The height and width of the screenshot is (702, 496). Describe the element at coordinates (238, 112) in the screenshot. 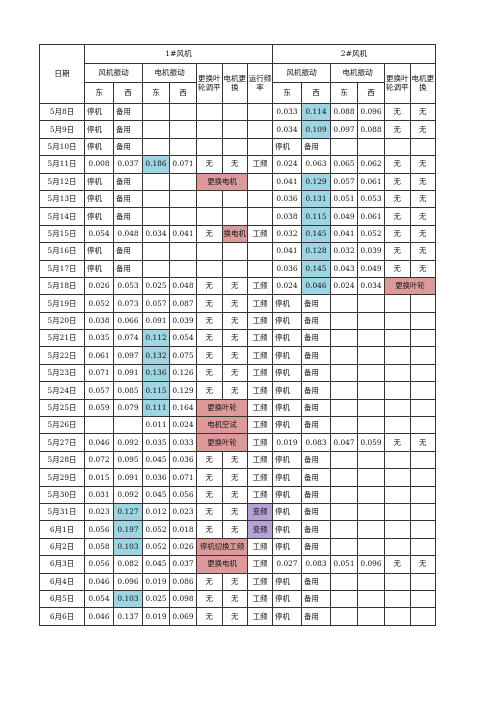

I see `table-row: 5月8日 停机 备用 0.033 0.114 0.088 0.096 无无` at that location.